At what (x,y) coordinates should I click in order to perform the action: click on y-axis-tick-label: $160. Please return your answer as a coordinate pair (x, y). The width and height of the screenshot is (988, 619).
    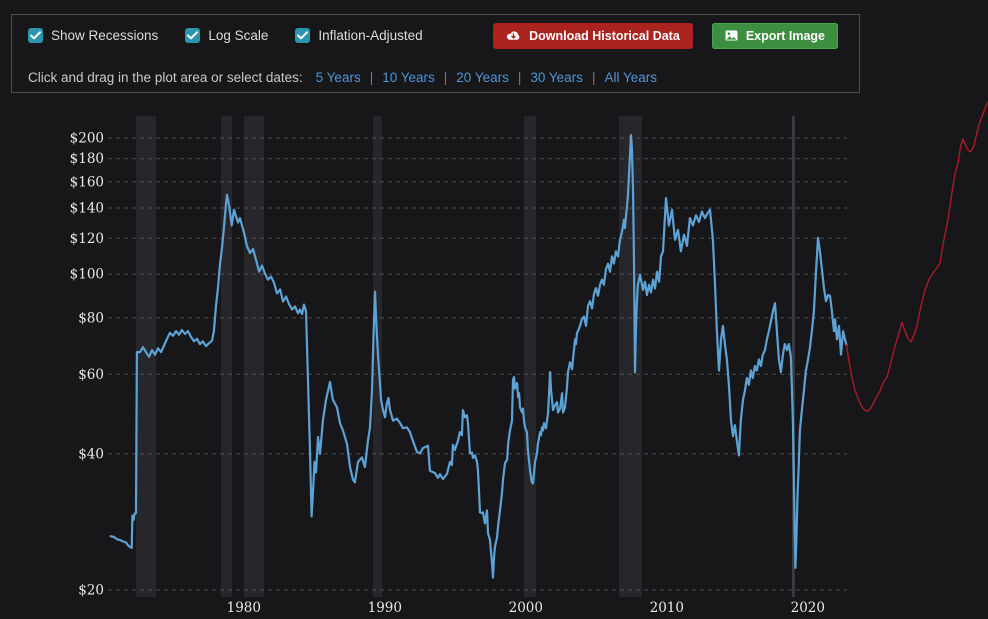
    Looking at the image, I should click on (87, 182).